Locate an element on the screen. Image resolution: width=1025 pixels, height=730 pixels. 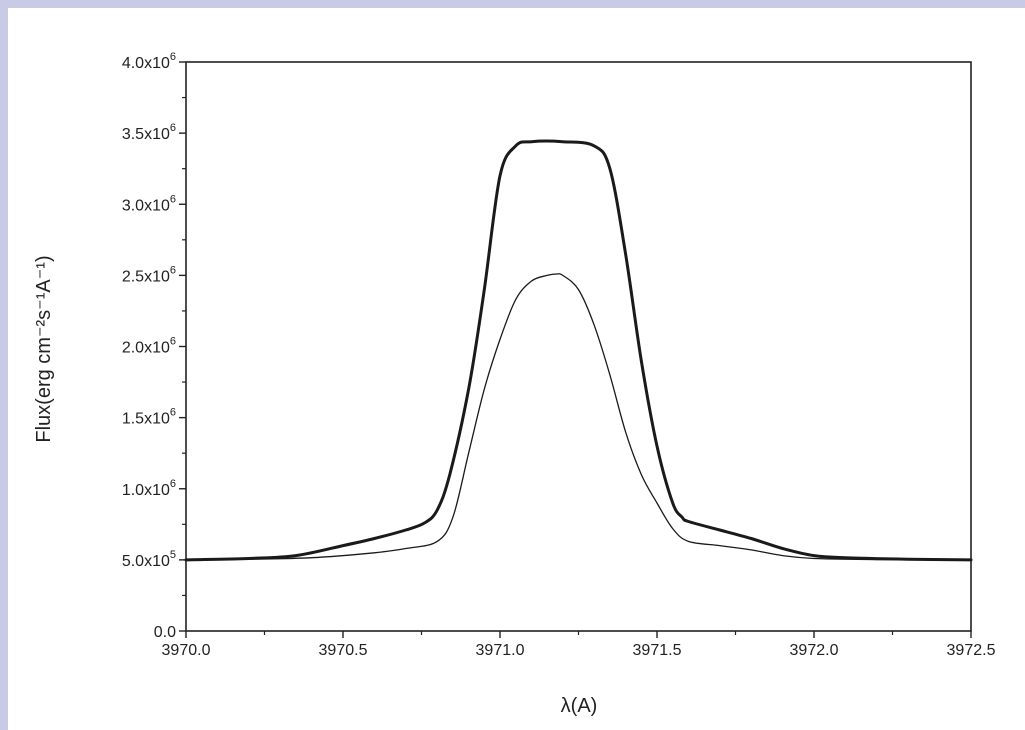
y-tick-label: 2.5x10⁶ is located at coordinates (149, 274).